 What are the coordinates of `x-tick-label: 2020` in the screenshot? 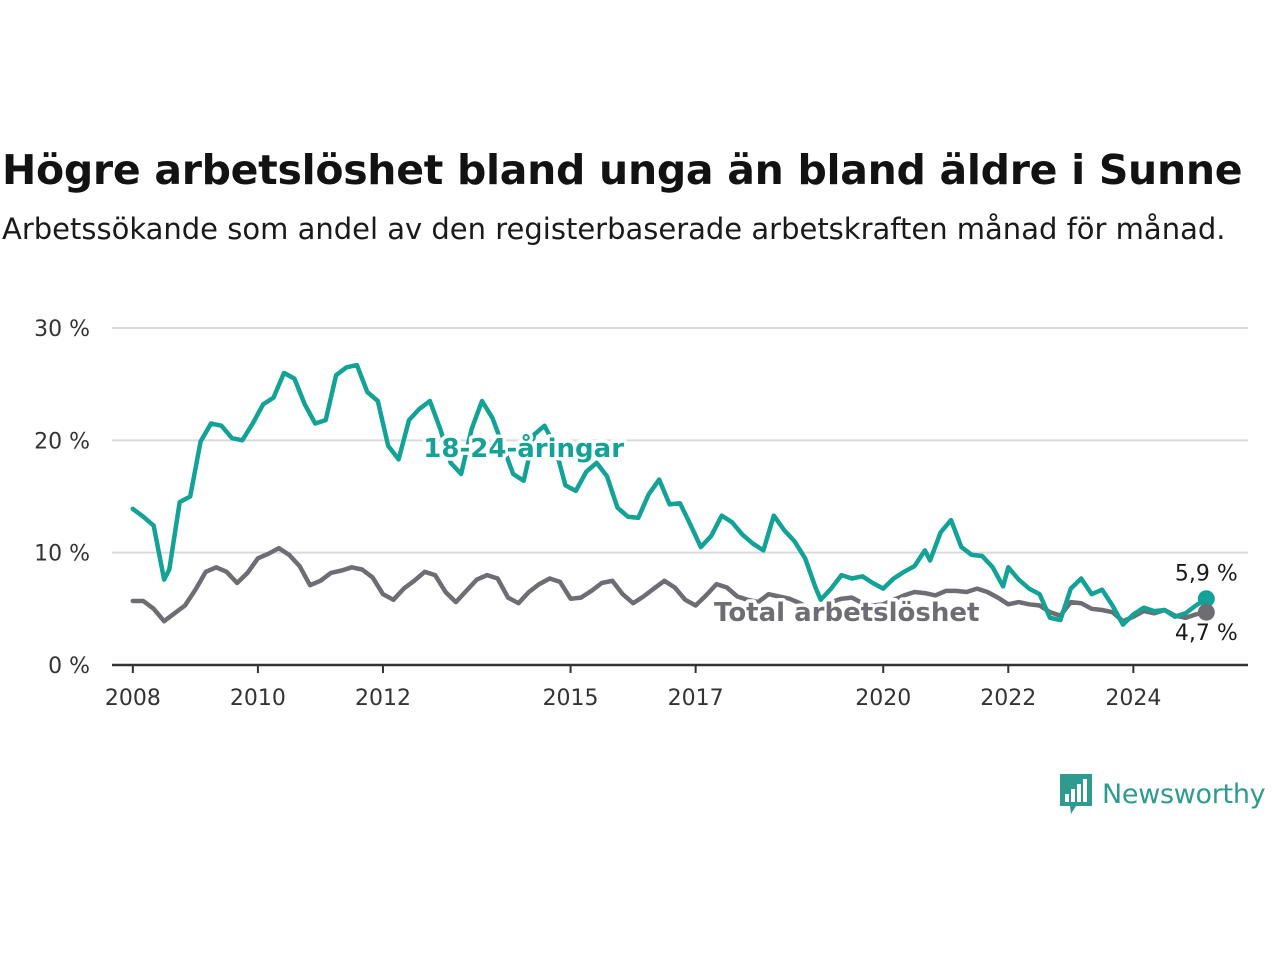 It's located at (883, 698).